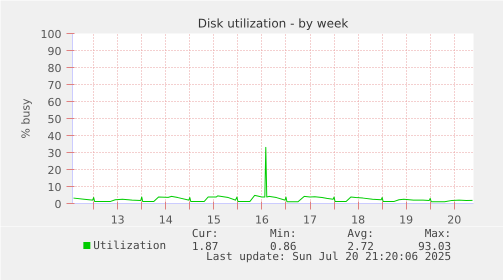 This screenshot has width=503, height=280. I want to click on x-tick-label: 18, so click(358, 220).